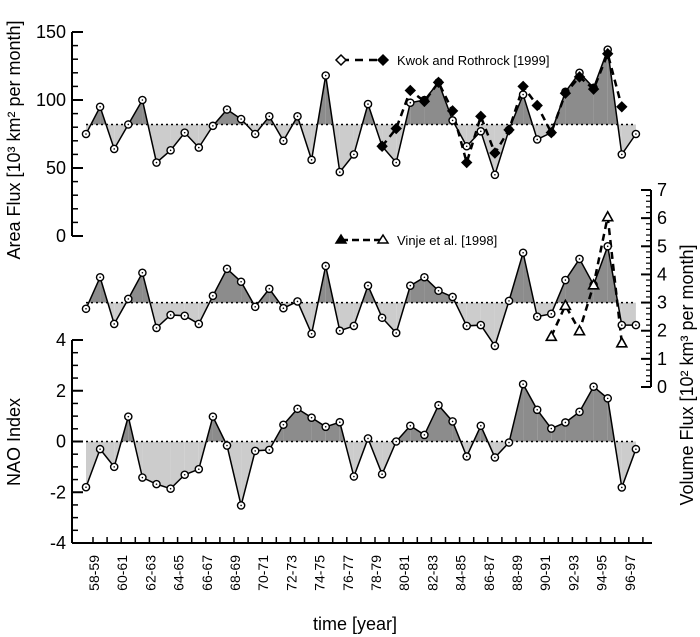  Describe the element at coordinates (58, 543) in the screenshot. I see `y-tick-label: -4` at that location.